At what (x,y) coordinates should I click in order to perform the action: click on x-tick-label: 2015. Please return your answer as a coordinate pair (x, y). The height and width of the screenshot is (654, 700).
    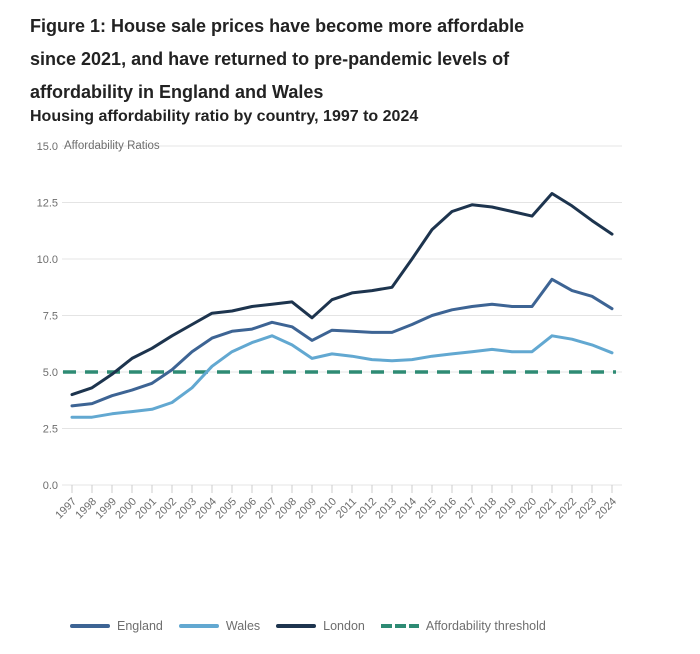
    Looking at the image, I should click on (426, 509).